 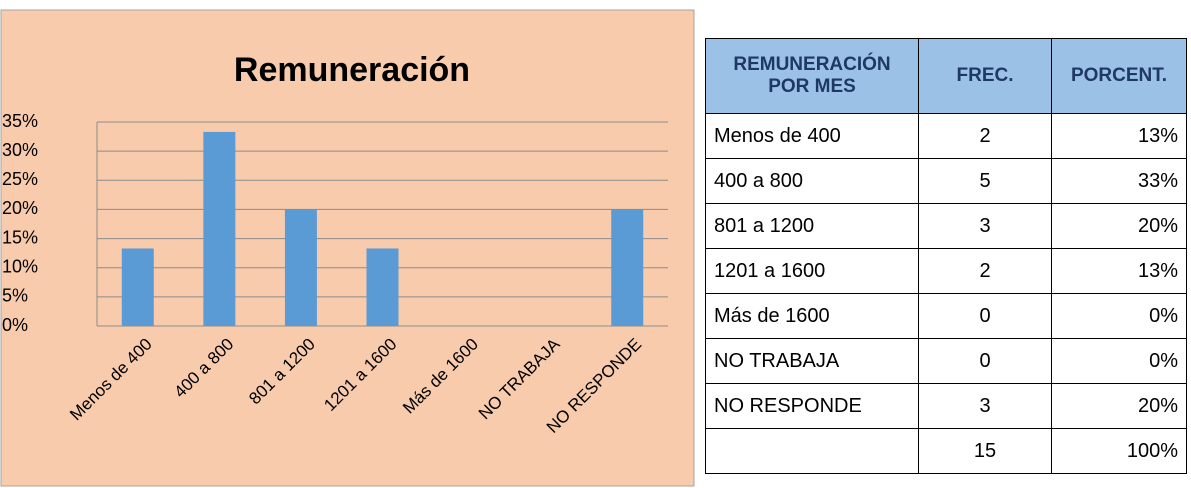 I want to click on header-row: REMUNERACIÓN POR MES FREC. PORCENT., so click(x=946, y=76).